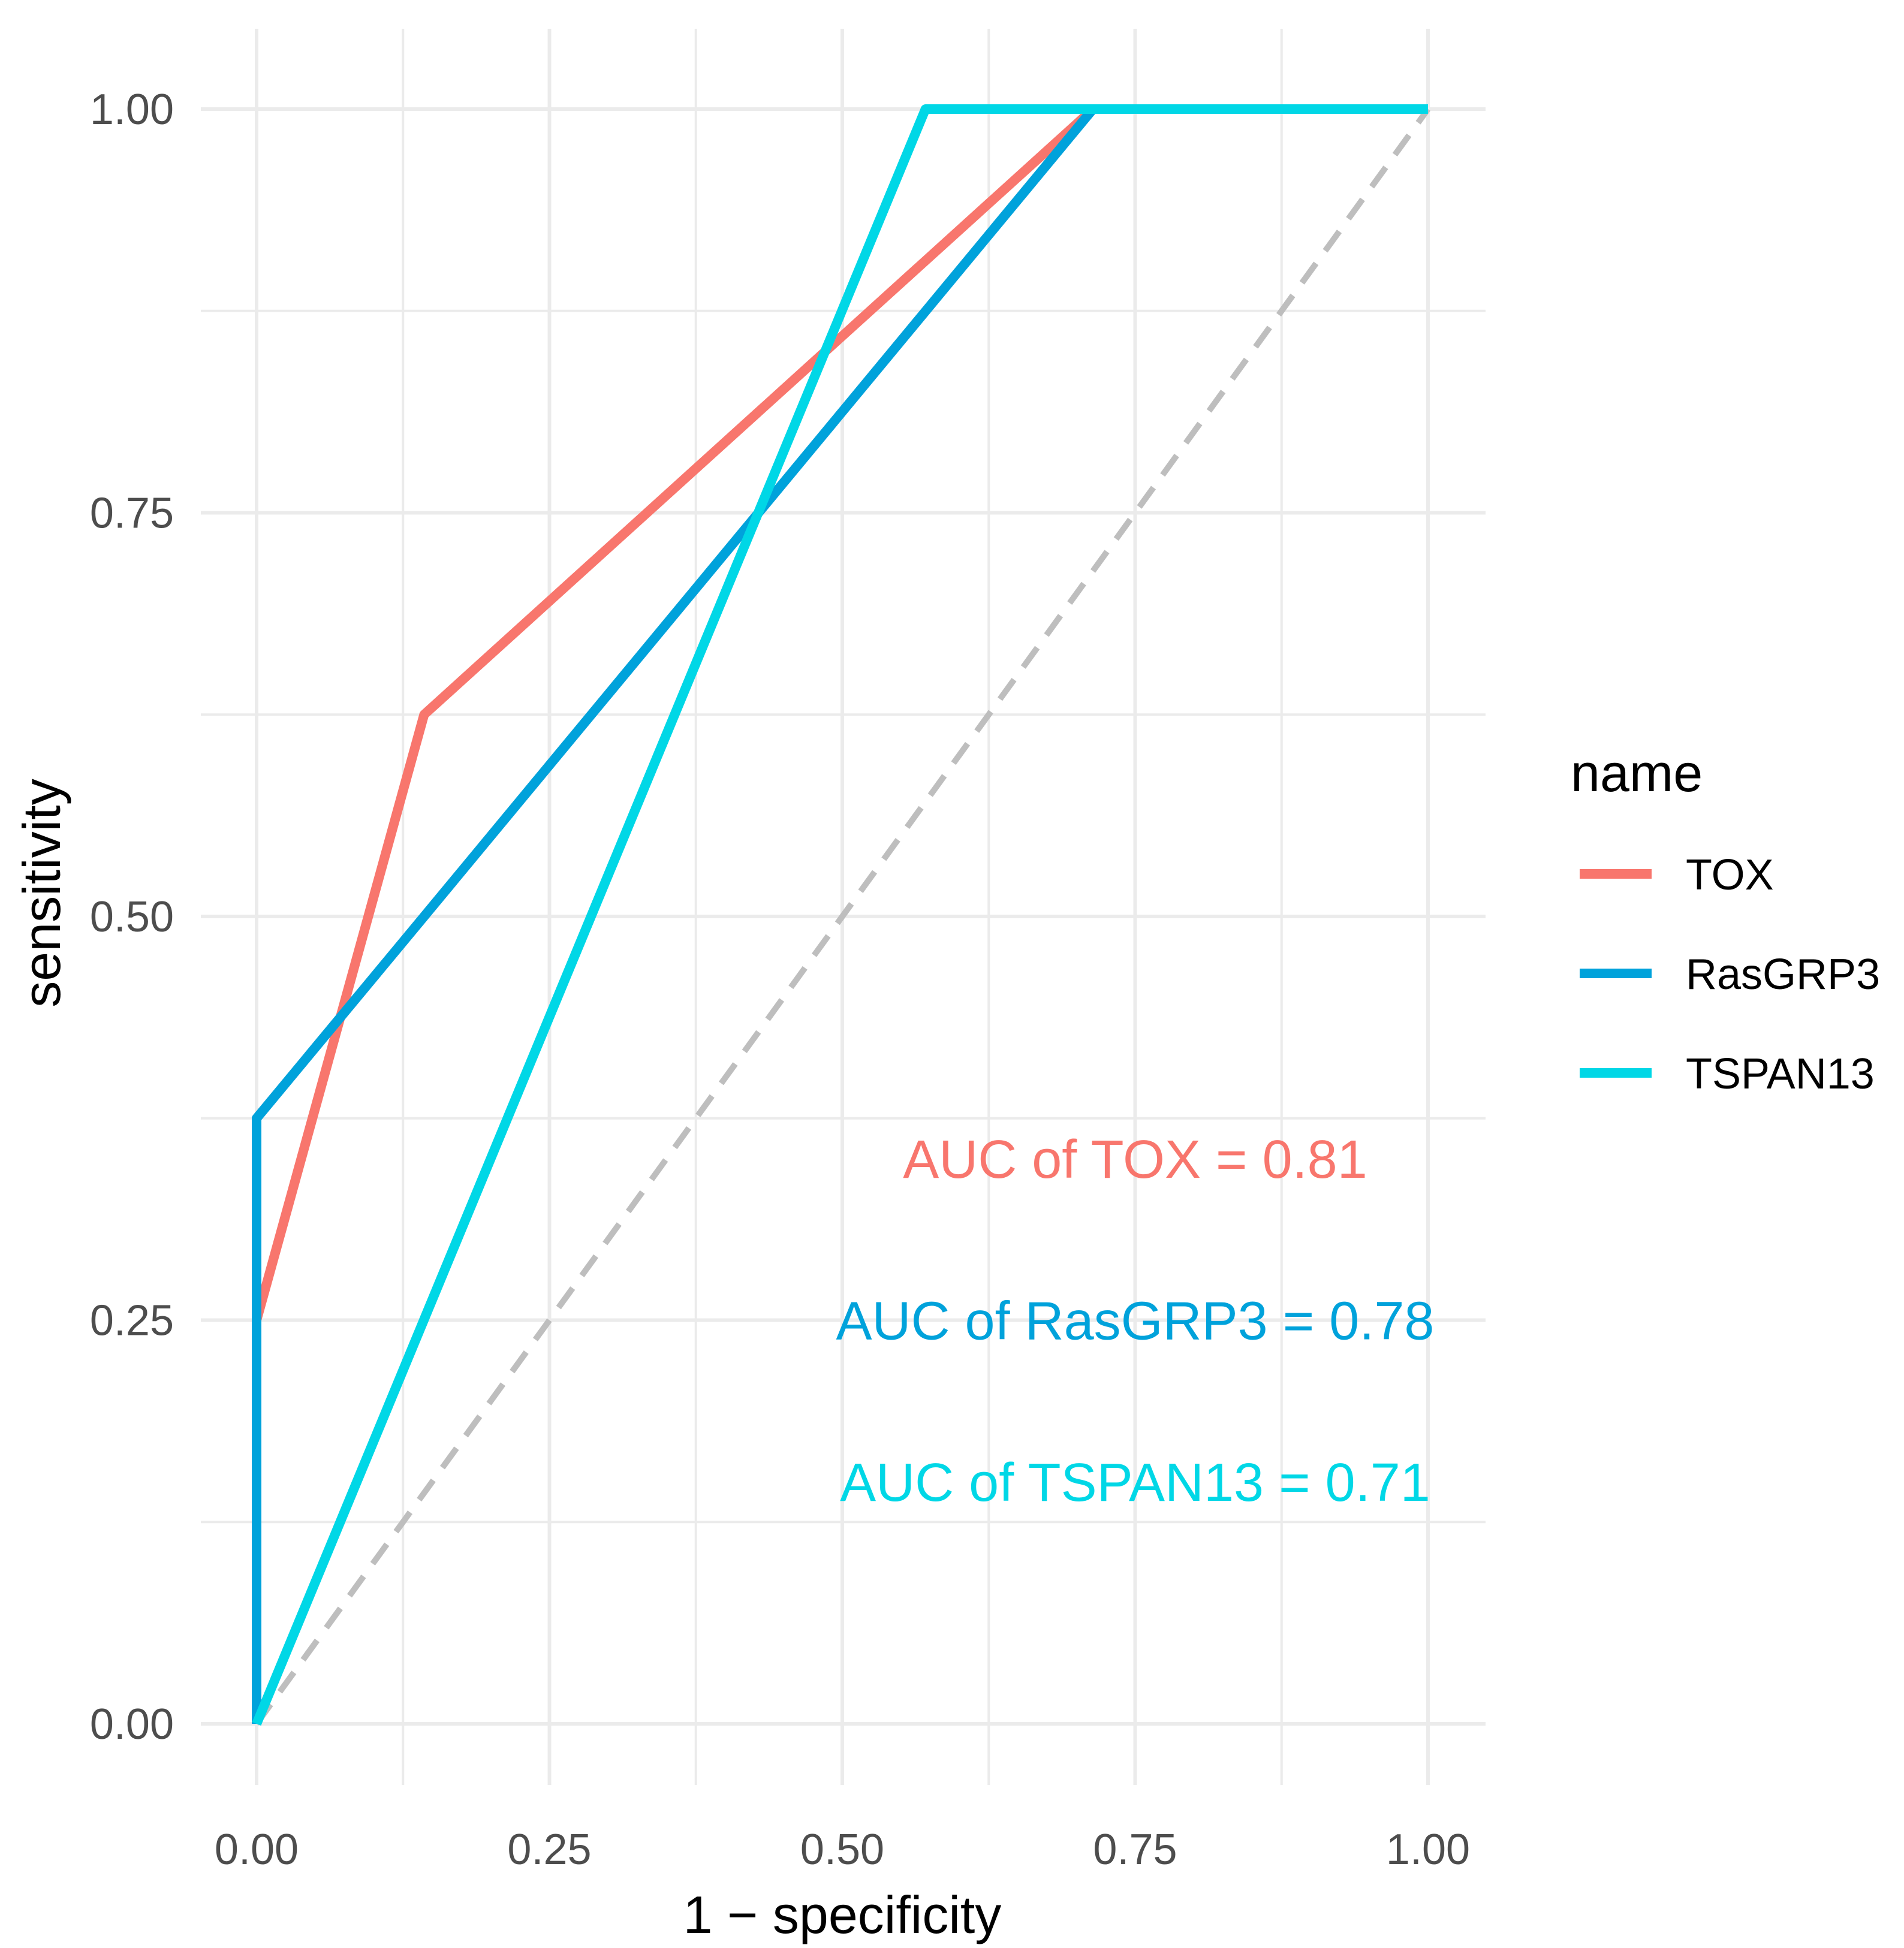 The height and width of the screenshot is (1948, 1904). What do you see at coordinates (132, 110) in the screenshot?
I see `y-tick-label: 1.00` at bounding box center [132, 110].